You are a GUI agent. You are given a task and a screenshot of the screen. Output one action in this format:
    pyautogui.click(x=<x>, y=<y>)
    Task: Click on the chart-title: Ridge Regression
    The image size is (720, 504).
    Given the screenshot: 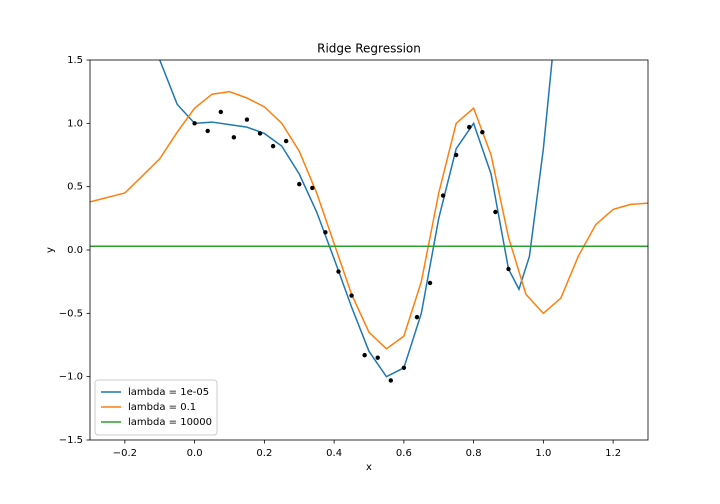 What is the action you would take?
    pyautogui.click(x=369, y=49)
    